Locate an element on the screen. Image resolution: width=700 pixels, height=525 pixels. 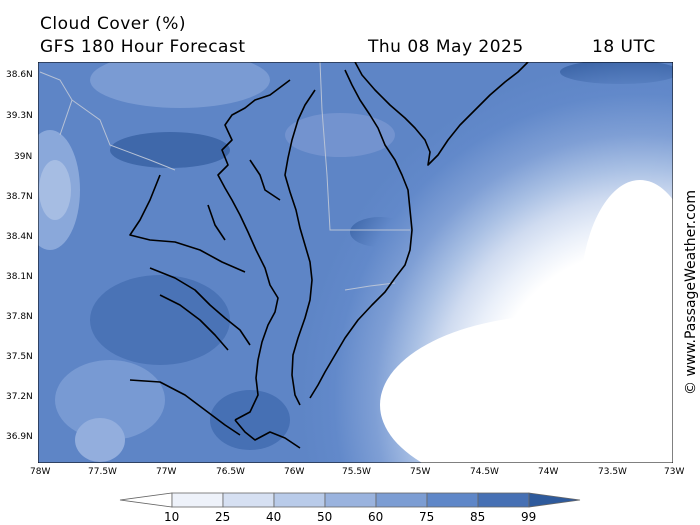
colorbar-tick: 99 is located at coordinates (529, 517).